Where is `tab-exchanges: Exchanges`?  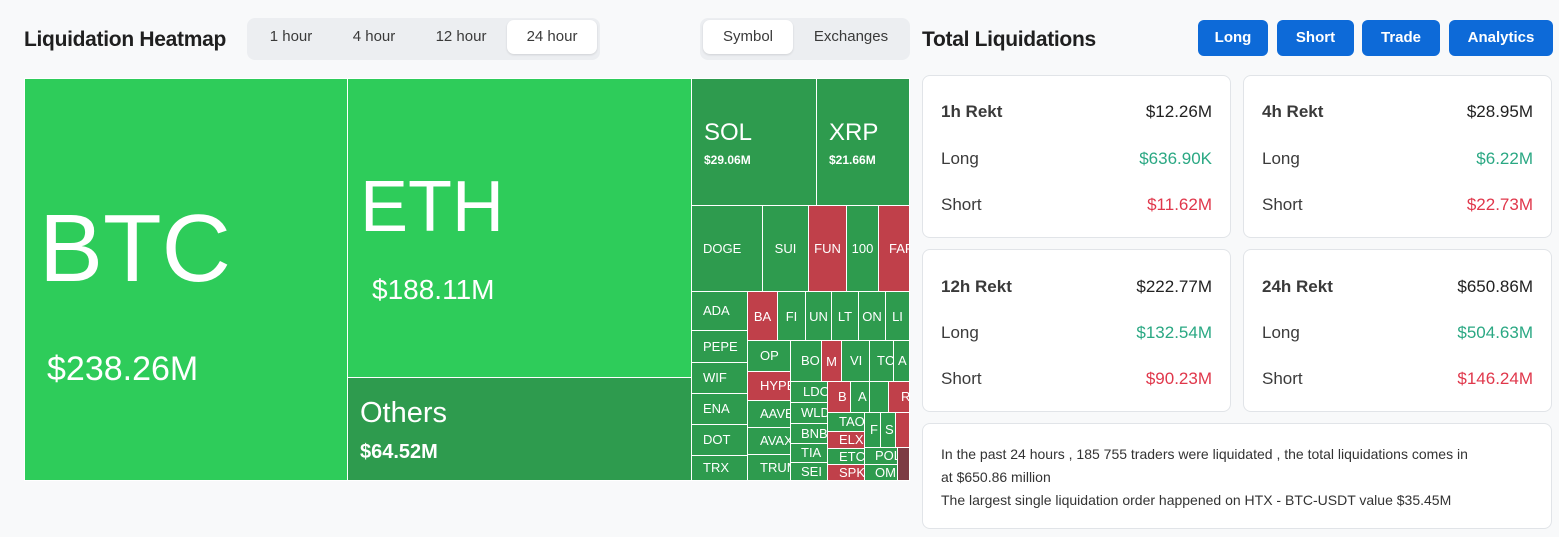 tab-exchanges: Exchanges is located at coordinates (851, 36).